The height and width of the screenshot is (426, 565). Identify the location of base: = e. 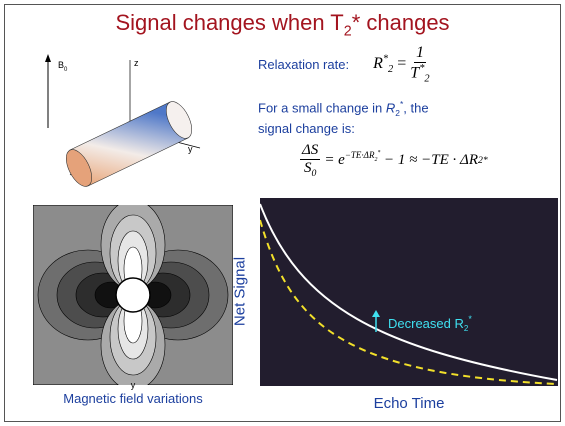
(334, 160).